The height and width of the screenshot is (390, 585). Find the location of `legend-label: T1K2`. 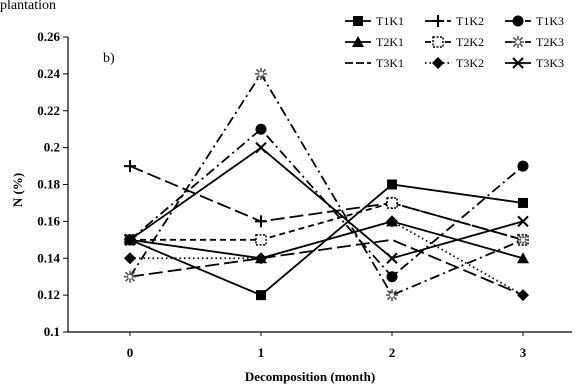

legend-label: T1K2 is located at coordinates (470, 21).